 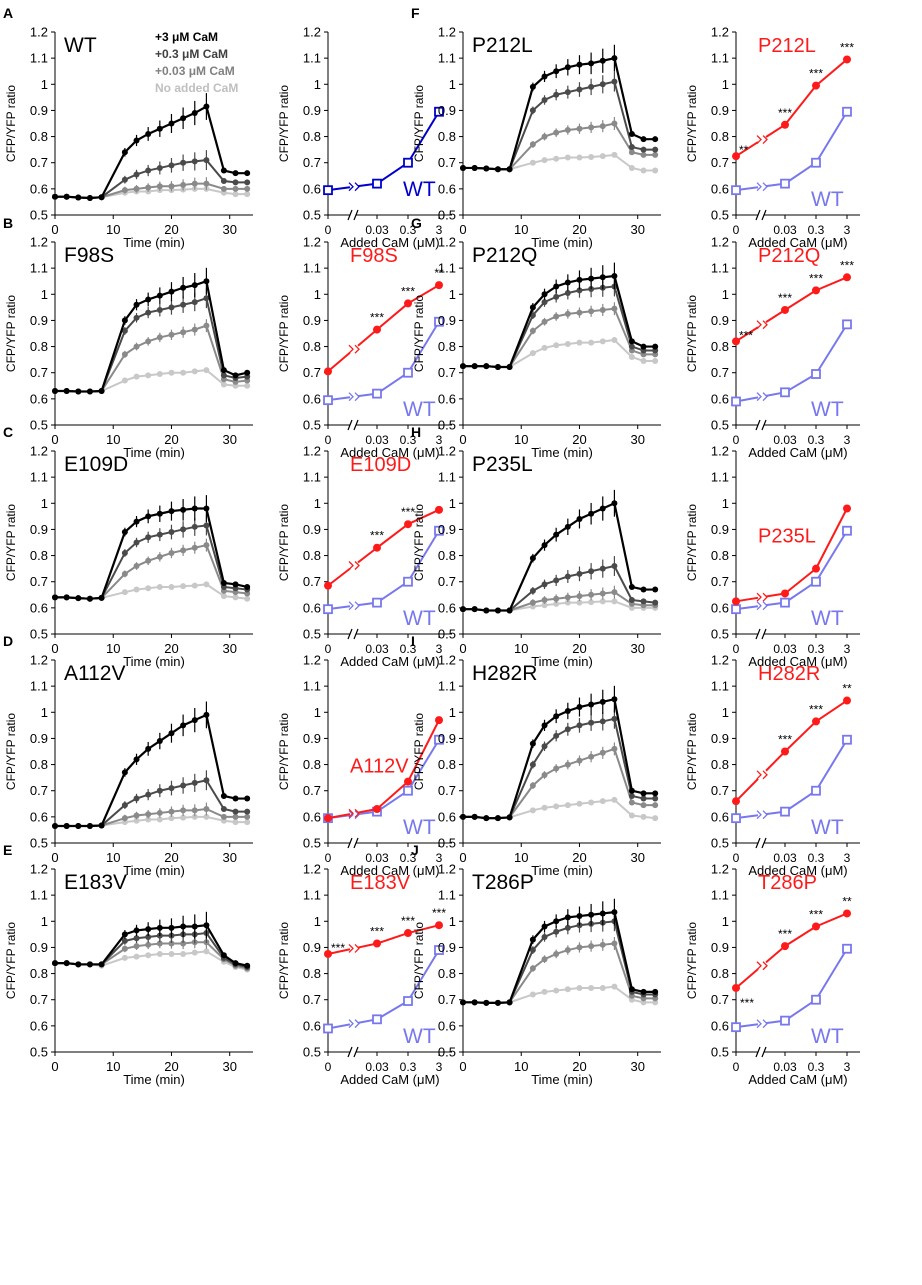 I want to click on y-tick-label: 1.2, so click(x=312, y=869).